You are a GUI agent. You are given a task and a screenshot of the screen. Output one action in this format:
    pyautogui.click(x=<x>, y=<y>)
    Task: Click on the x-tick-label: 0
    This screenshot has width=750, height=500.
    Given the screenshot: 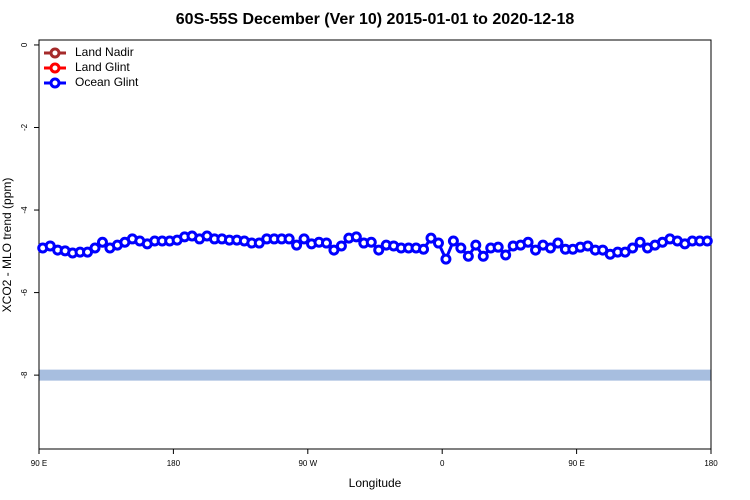 What is the action you would take?
    pyautogui.click(x=442, y=463)
    